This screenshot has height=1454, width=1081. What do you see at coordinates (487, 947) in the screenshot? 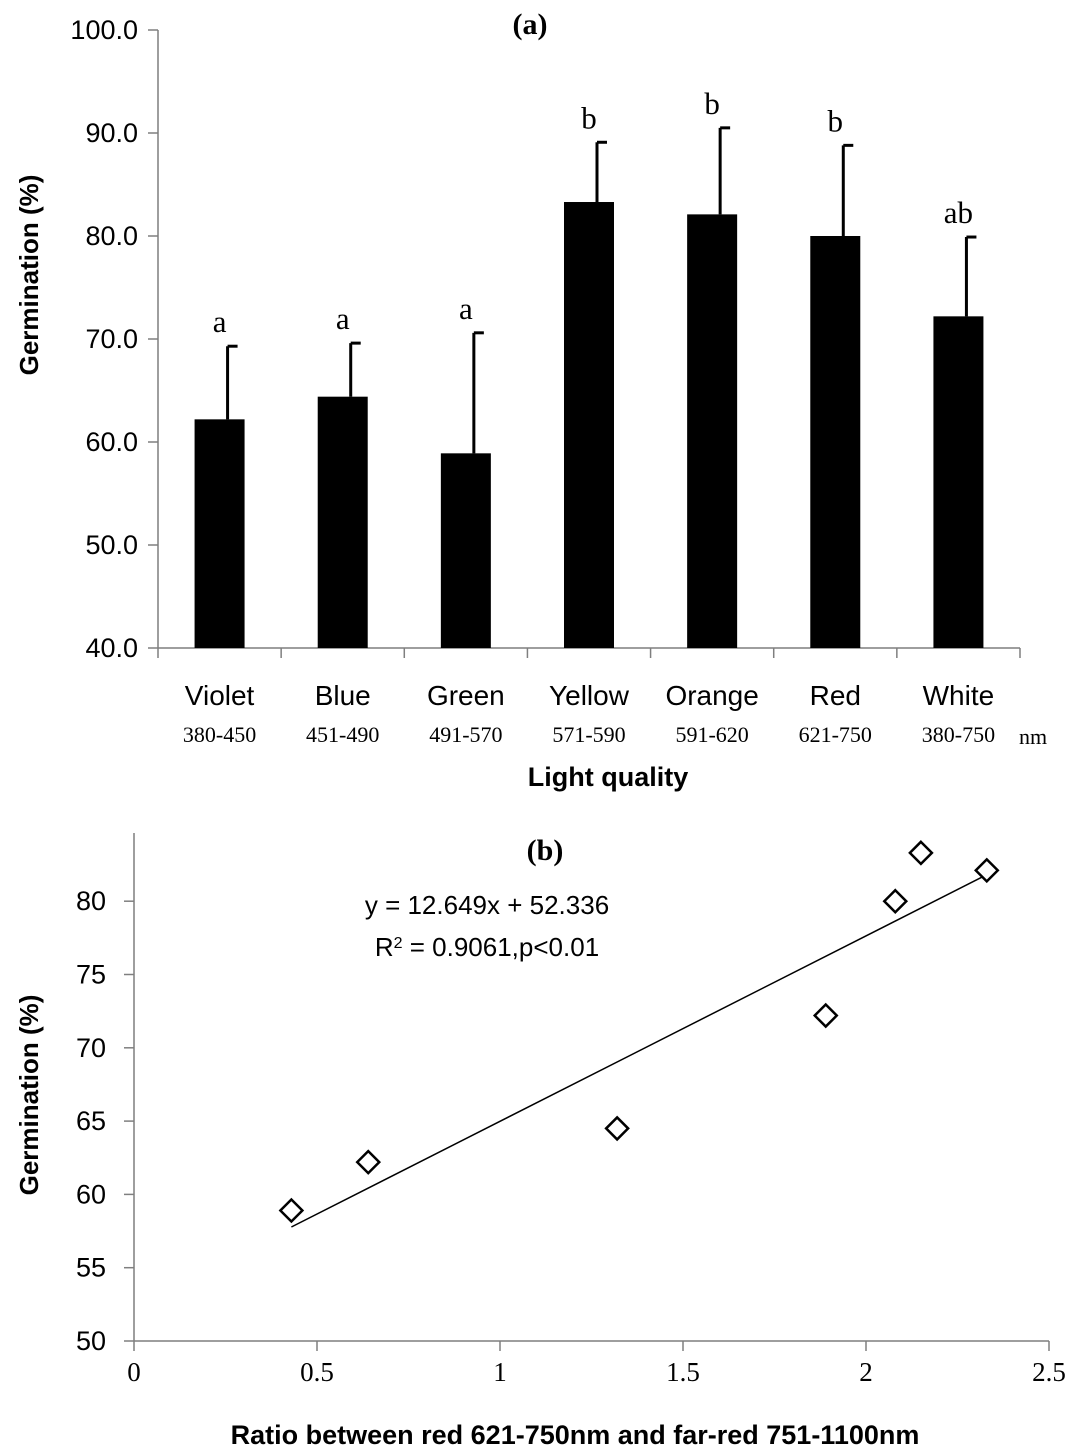
I see `panel-b-r2: R2 = 0.9061,p<0.01` at bounding box center [487, 947].